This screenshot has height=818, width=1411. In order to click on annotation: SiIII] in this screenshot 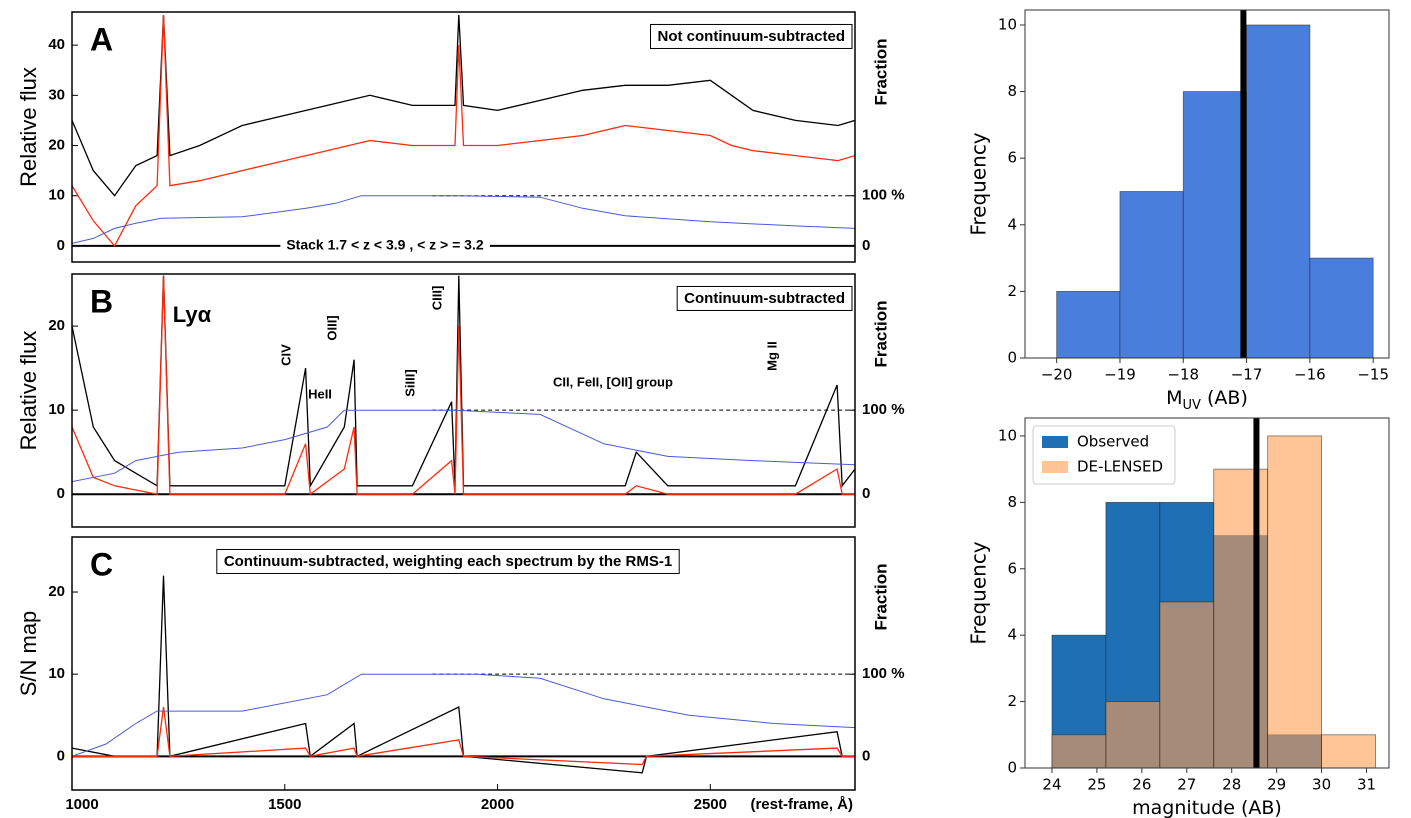, I will do `click(409, 382)`.